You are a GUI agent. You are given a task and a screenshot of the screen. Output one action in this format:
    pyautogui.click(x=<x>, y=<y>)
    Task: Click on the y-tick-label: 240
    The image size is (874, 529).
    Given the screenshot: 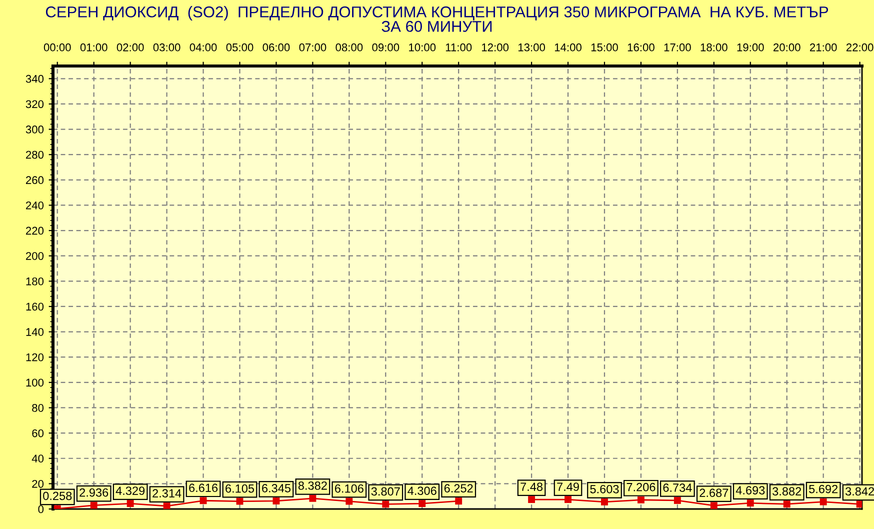 What is the action you would take?
    pyautogui.click(x=35, y=205)
    